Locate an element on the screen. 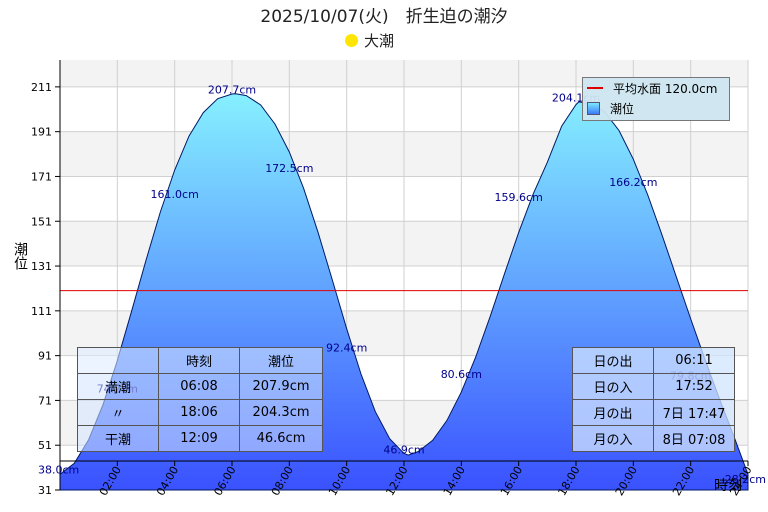 The image size is (768, 512). table-cell: 月の入 is located at coordinates (613, 438).